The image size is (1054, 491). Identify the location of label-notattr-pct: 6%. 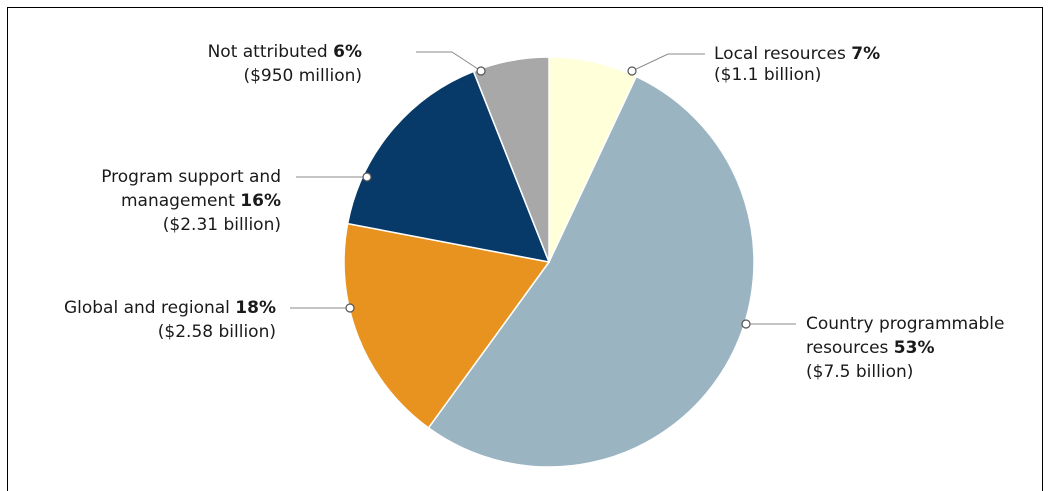
(347, 52).